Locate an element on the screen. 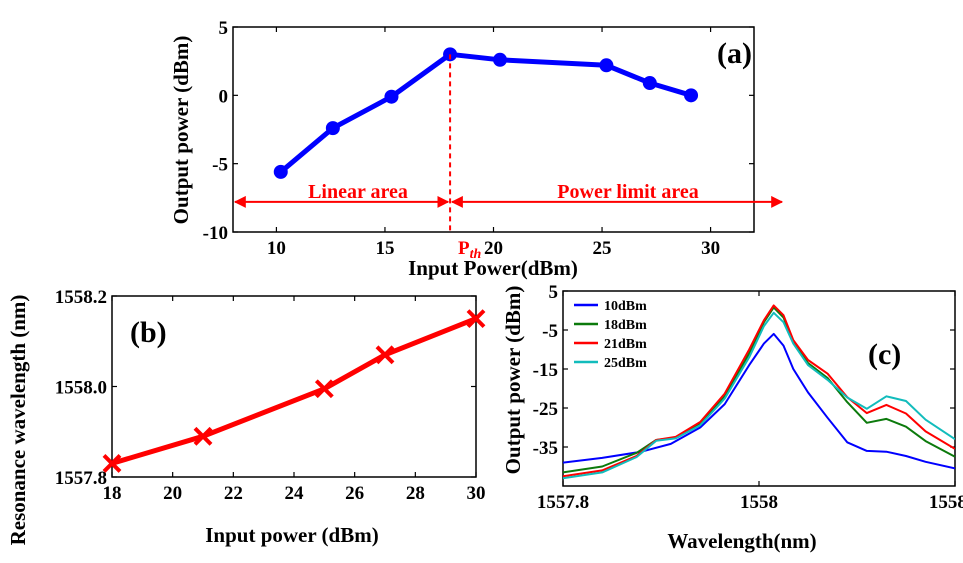 The image size is (963, 563). x-tick-label: 22 is located at coordinates (233, 493).